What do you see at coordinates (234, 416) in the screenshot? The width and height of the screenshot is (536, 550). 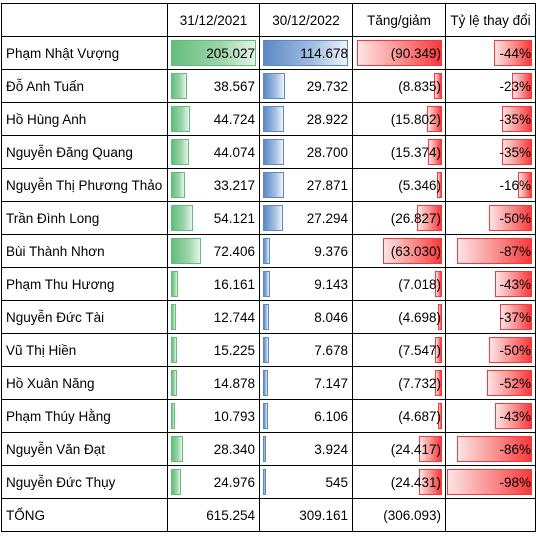 I see `value-2021-value: 10.793` at bounding box center [234, 416].